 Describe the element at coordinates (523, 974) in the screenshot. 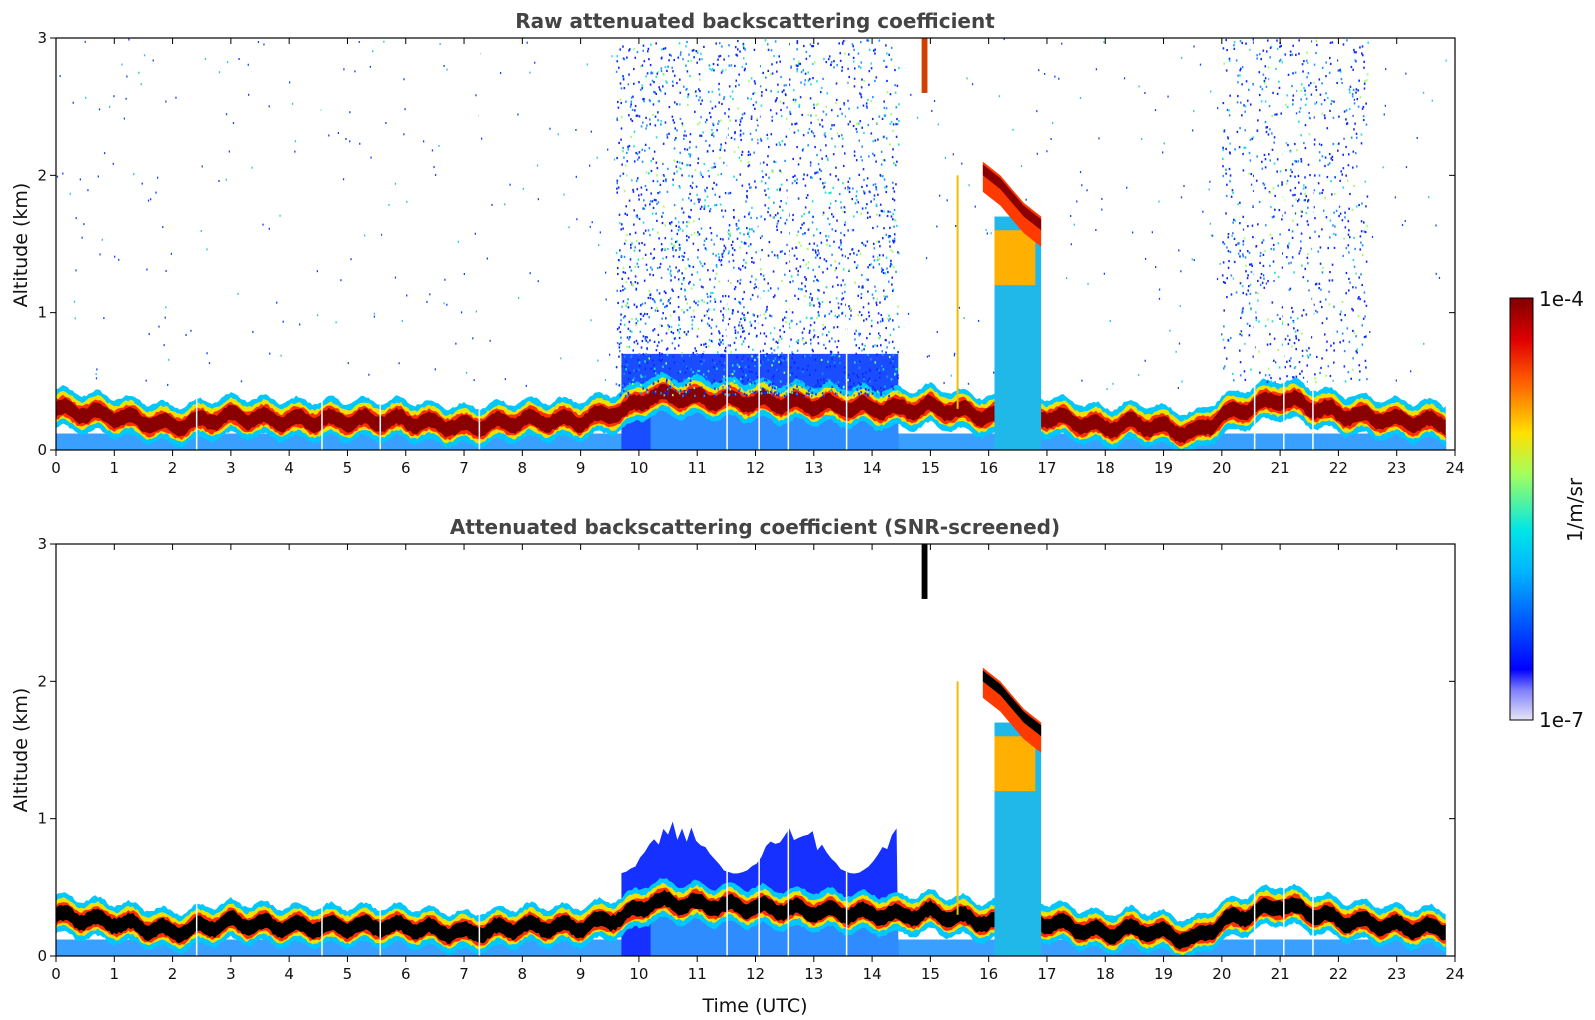

I see `x-tick-label: 8` at that location.